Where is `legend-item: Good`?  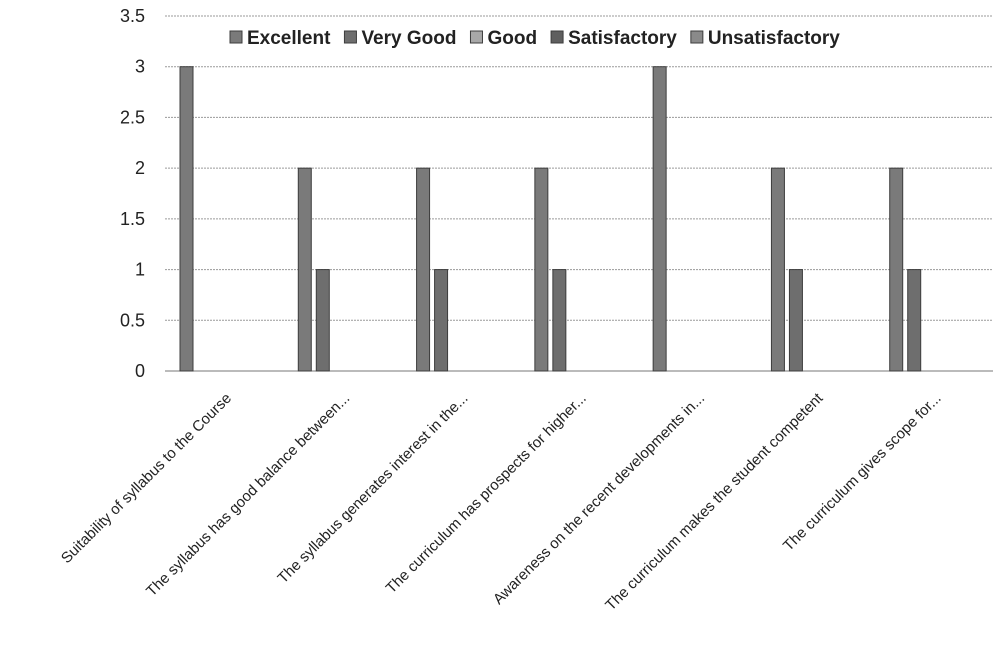 legend-item: Good is located at coordinates (503, 38).